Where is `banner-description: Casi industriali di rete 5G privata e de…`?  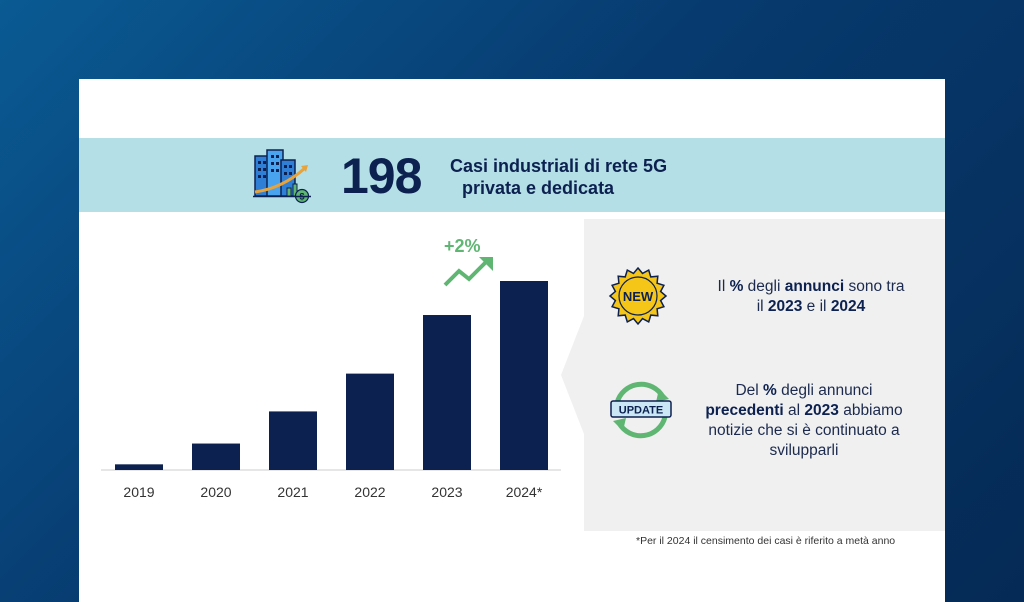 banner-description: Casi industriali di rete 5G privata e de… is located at coordinates (558, 177).